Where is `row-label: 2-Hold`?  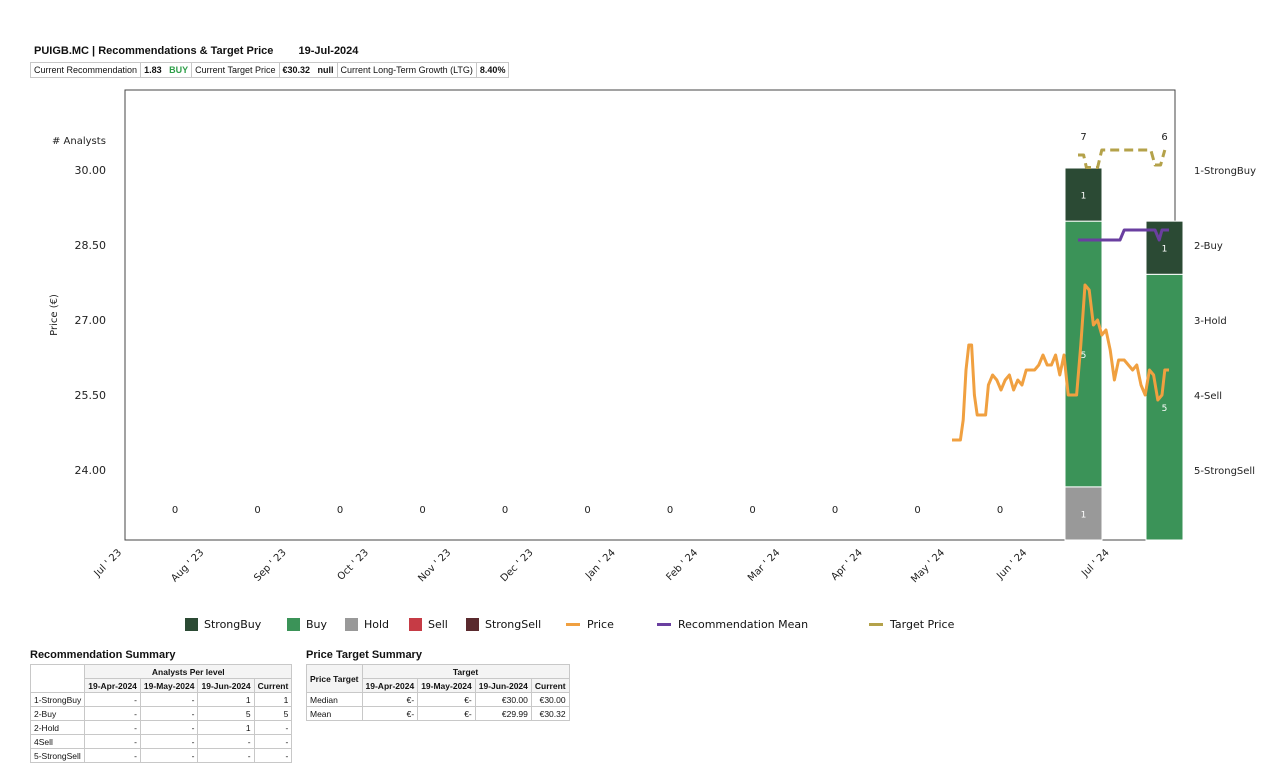 row-label: 2-Hold is located at coordinates (57, 727).